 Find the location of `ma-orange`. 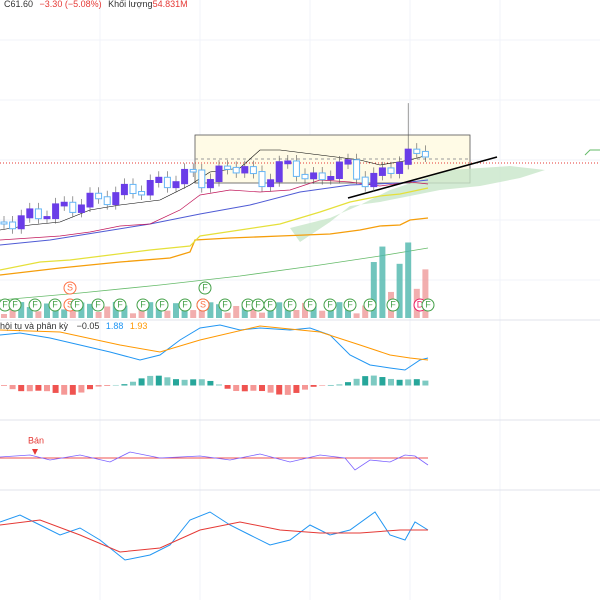

ma-orange is located at coordinates (214, 246).